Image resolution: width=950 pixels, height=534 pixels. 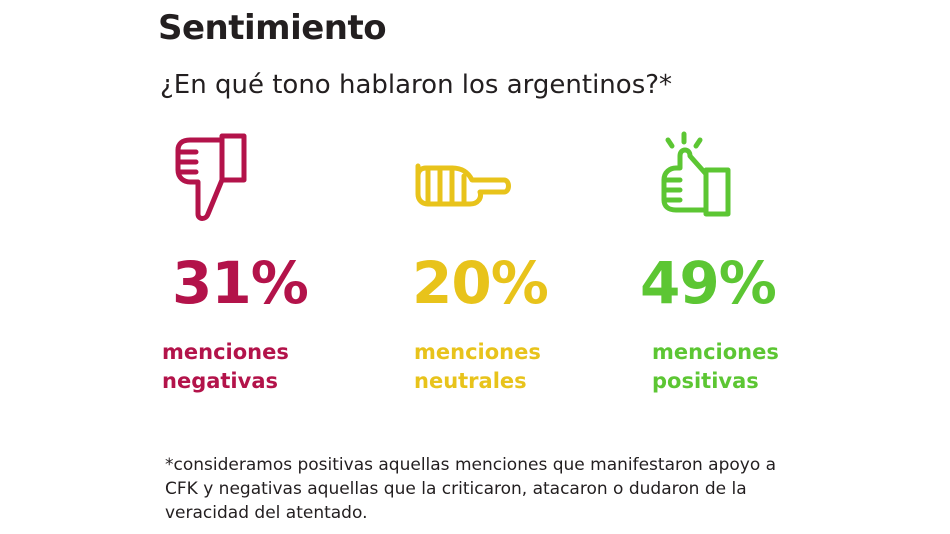 I want to click on label-positive-line1: menciones, so click(x=715, y=352).